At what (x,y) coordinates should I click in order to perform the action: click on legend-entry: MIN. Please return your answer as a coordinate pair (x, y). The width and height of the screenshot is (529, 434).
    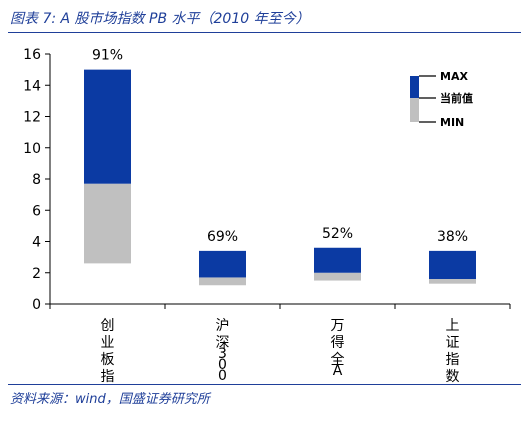
    Looking at the image, I should click on (452, 122).